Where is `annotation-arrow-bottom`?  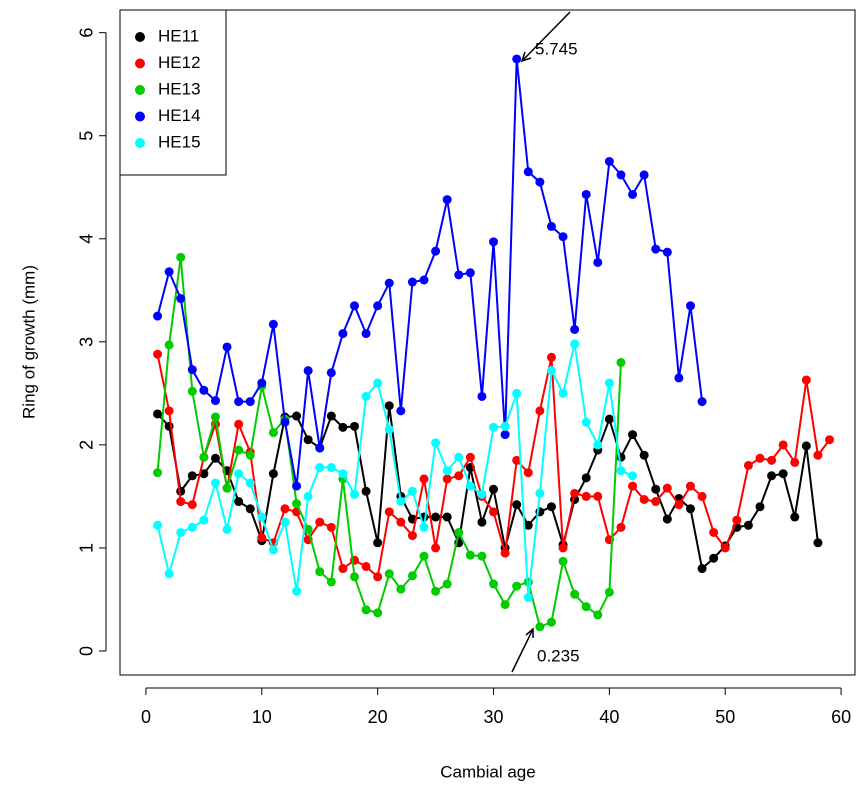 annotation-arrow-bottom is located at coordinates (522, 650).